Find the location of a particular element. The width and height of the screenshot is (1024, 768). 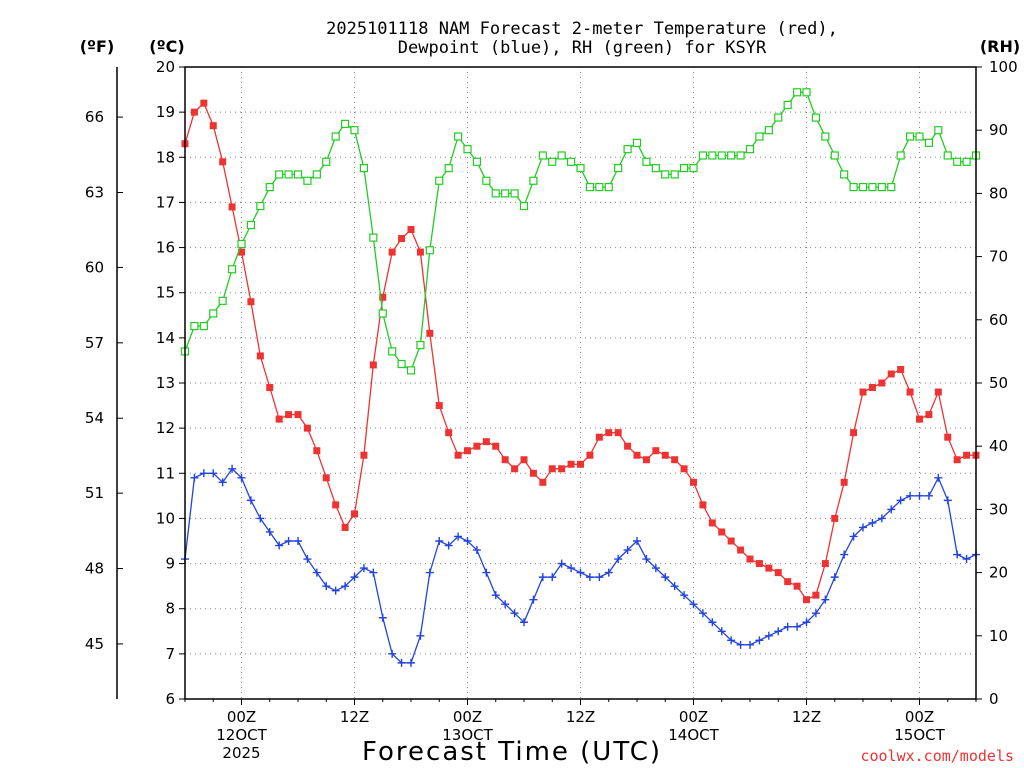

chart-title-line2: Dewpoint (blue), RH (green) for KSYR is located at coordinates (582, 48).